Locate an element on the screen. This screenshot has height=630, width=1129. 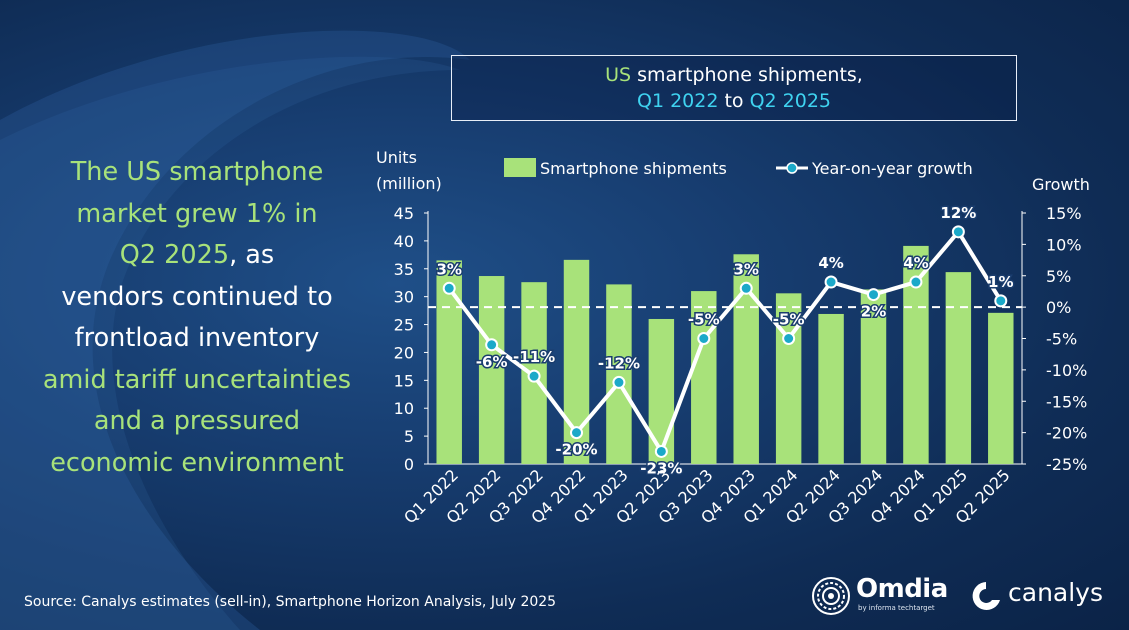
y2-axis-title: Growth is located at coordinates (1061, 184).